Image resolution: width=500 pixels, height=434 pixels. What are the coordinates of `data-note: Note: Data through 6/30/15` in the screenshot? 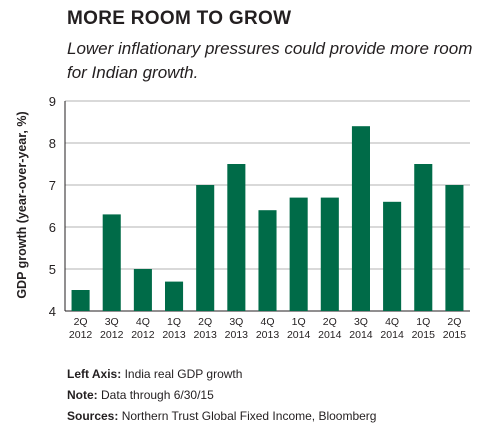 It's located at (221, 395).